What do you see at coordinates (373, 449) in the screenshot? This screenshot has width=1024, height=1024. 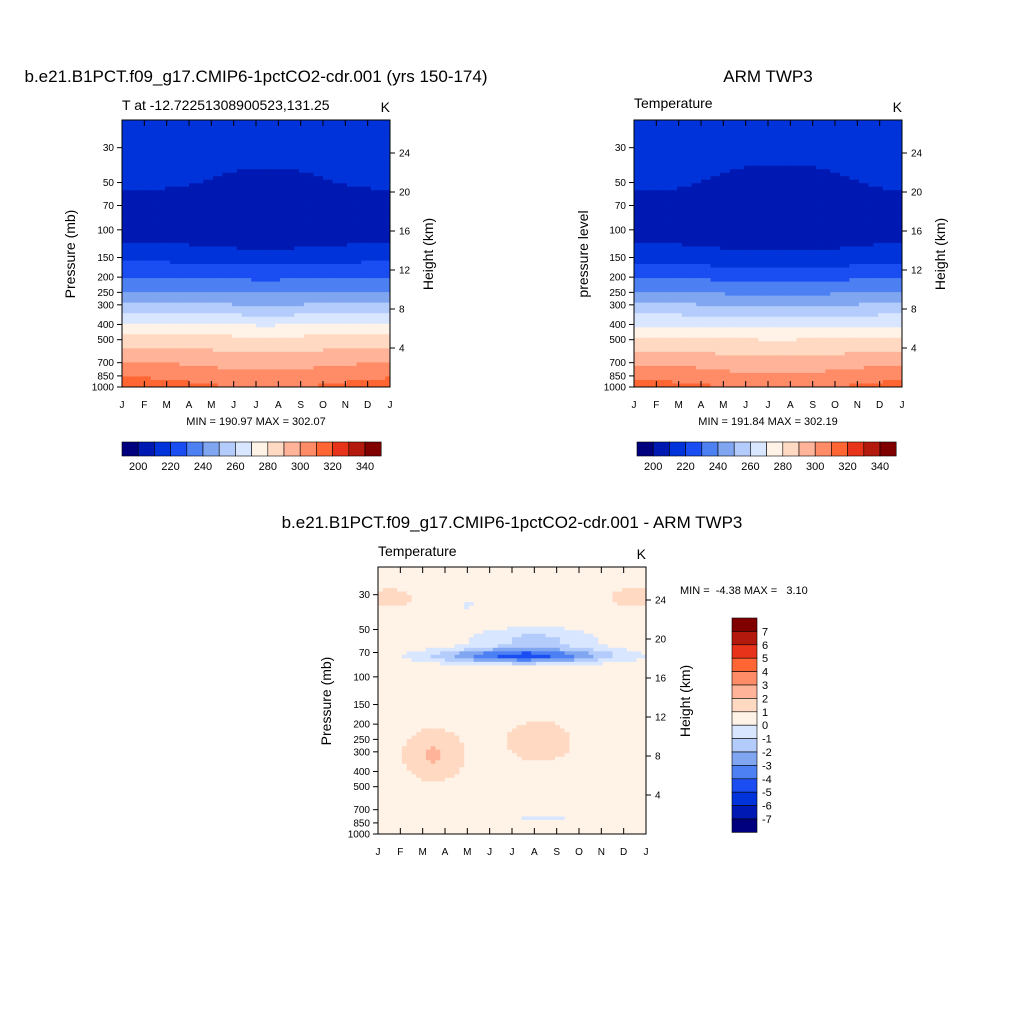 I see `colorbar-swatch` at bounding box center [373, 449].